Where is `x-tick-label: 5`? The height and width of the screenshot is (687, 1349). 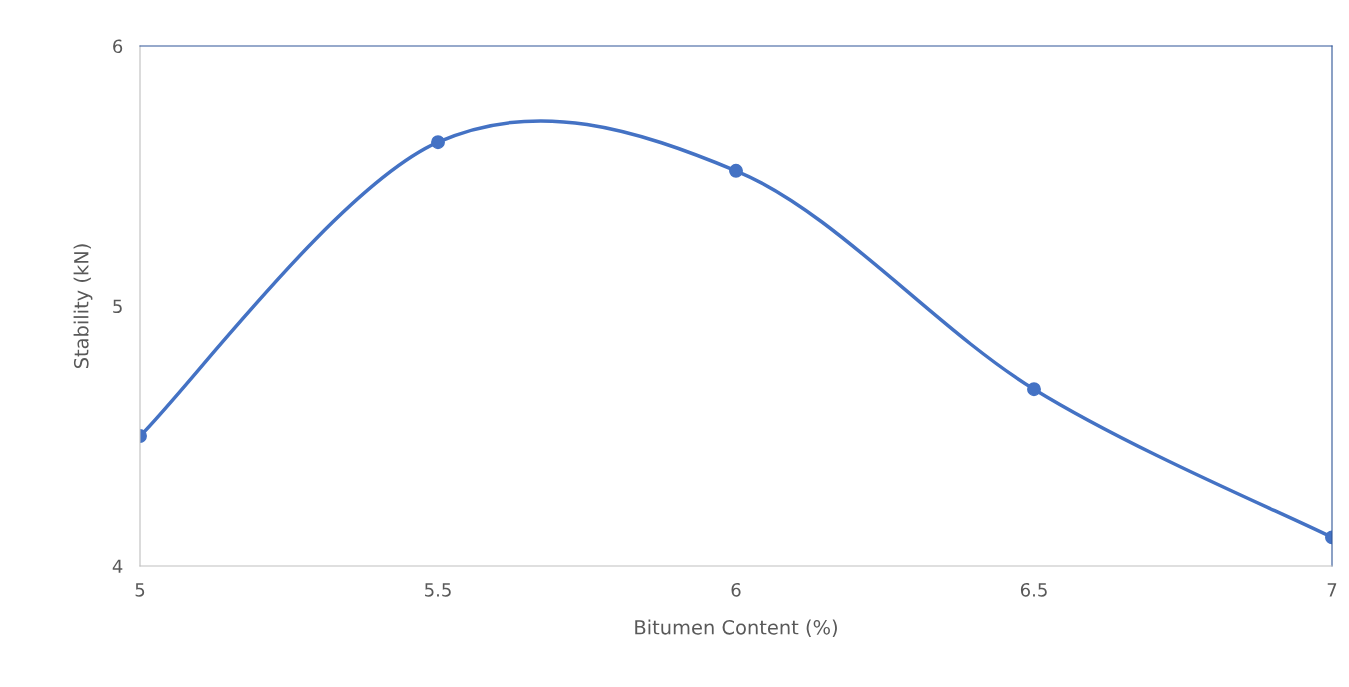
x-tick-label: 5 is located at coordinates (140, 590).